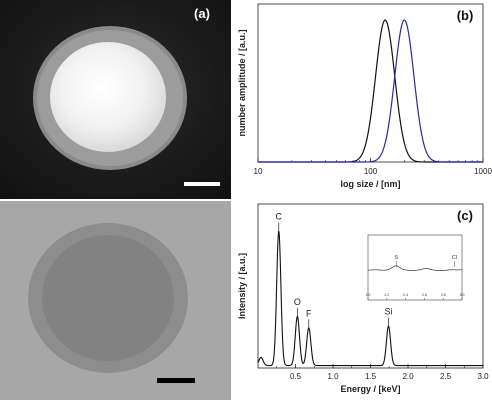 The width and height of the screenshot is (492, 400). What do you see at coordinates (370, 389) in the screenshot?
I see `x-axis-label: Energy / [keV]` at bounding box center [370, 389].